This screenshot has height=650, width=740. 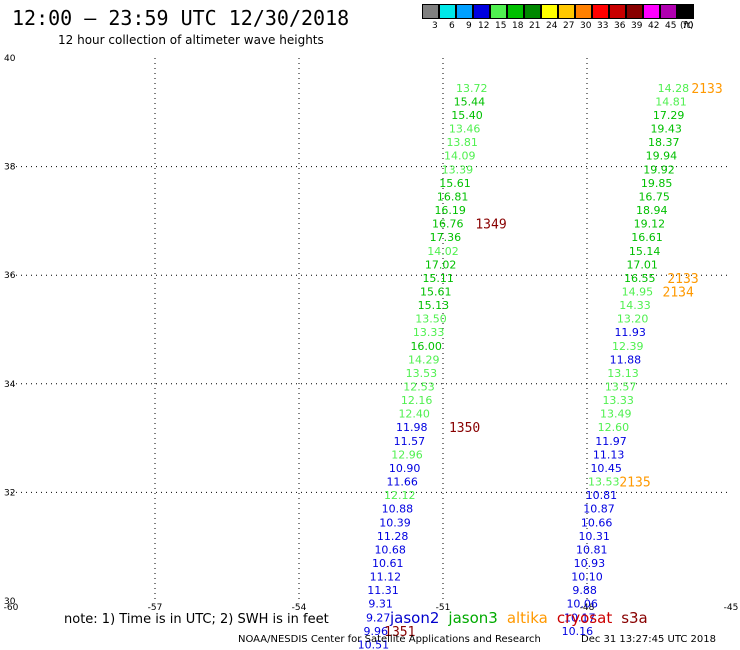 I want to click on data-point-label: 16.19, so click(x=450, y=210).